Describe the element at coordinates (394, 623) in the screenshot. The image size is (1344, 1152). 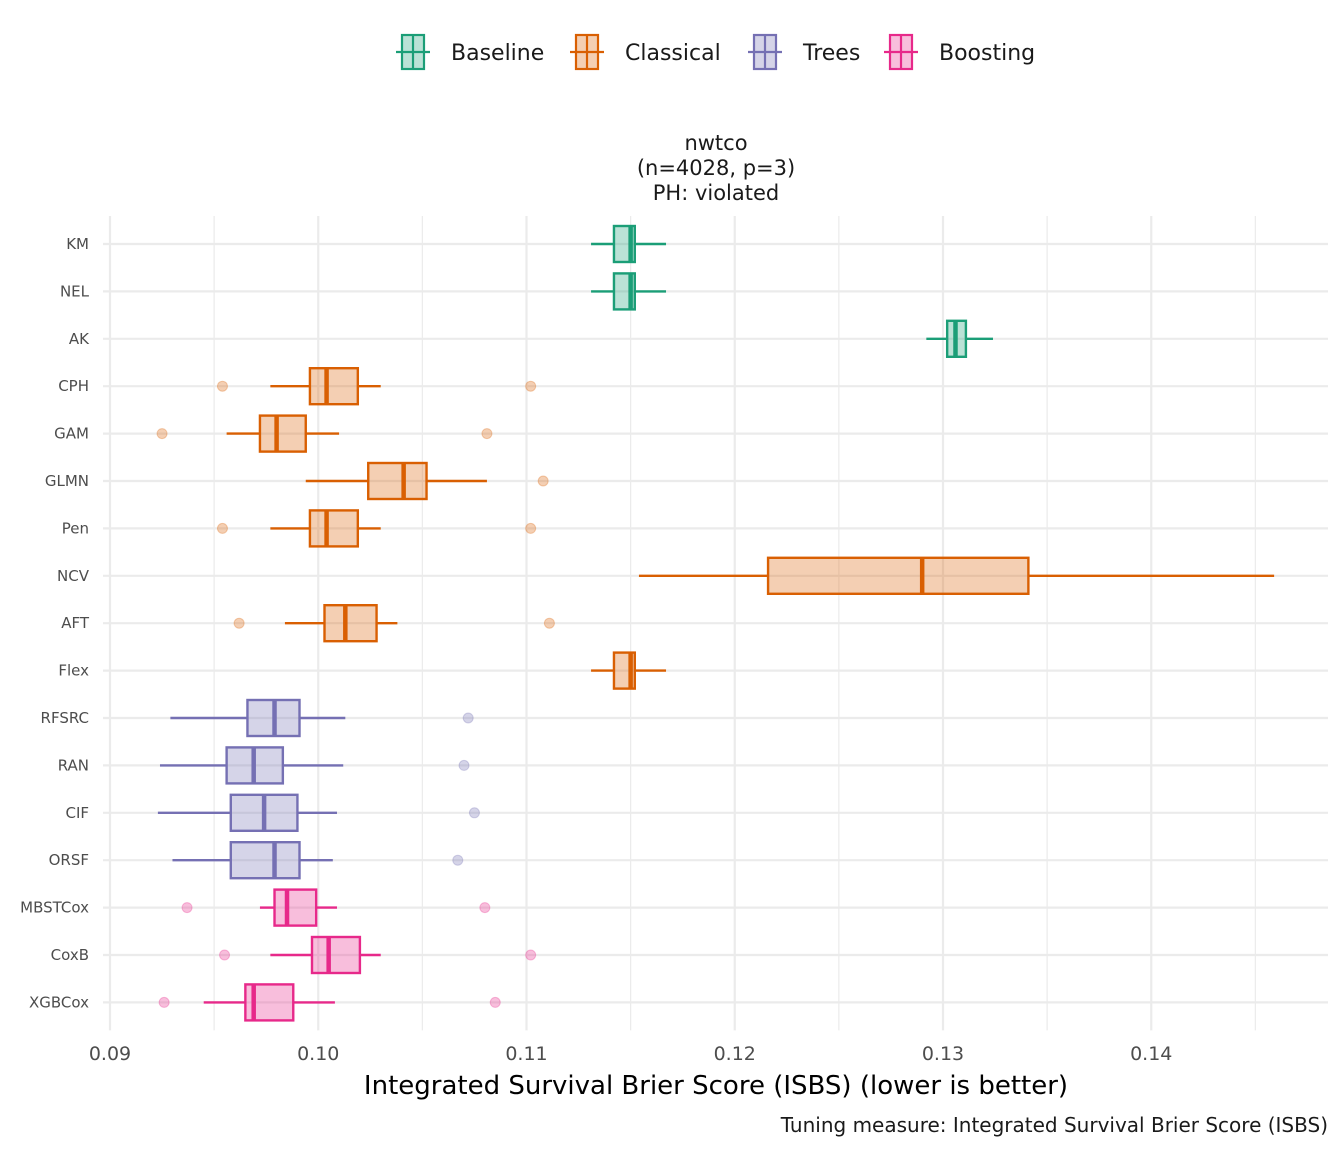
I see `box-aft` at that location.